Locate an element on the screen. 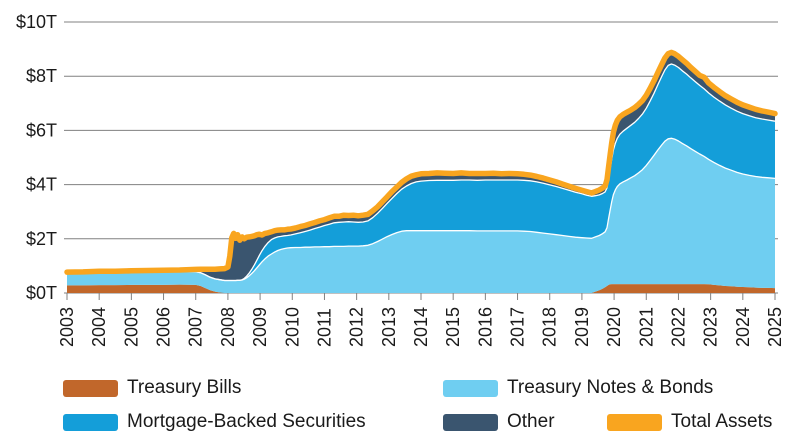 Image resolution: width=800 pixels, height=443 pixels. treasury-bills-swatch-icon is located at coordinates (90, 388).